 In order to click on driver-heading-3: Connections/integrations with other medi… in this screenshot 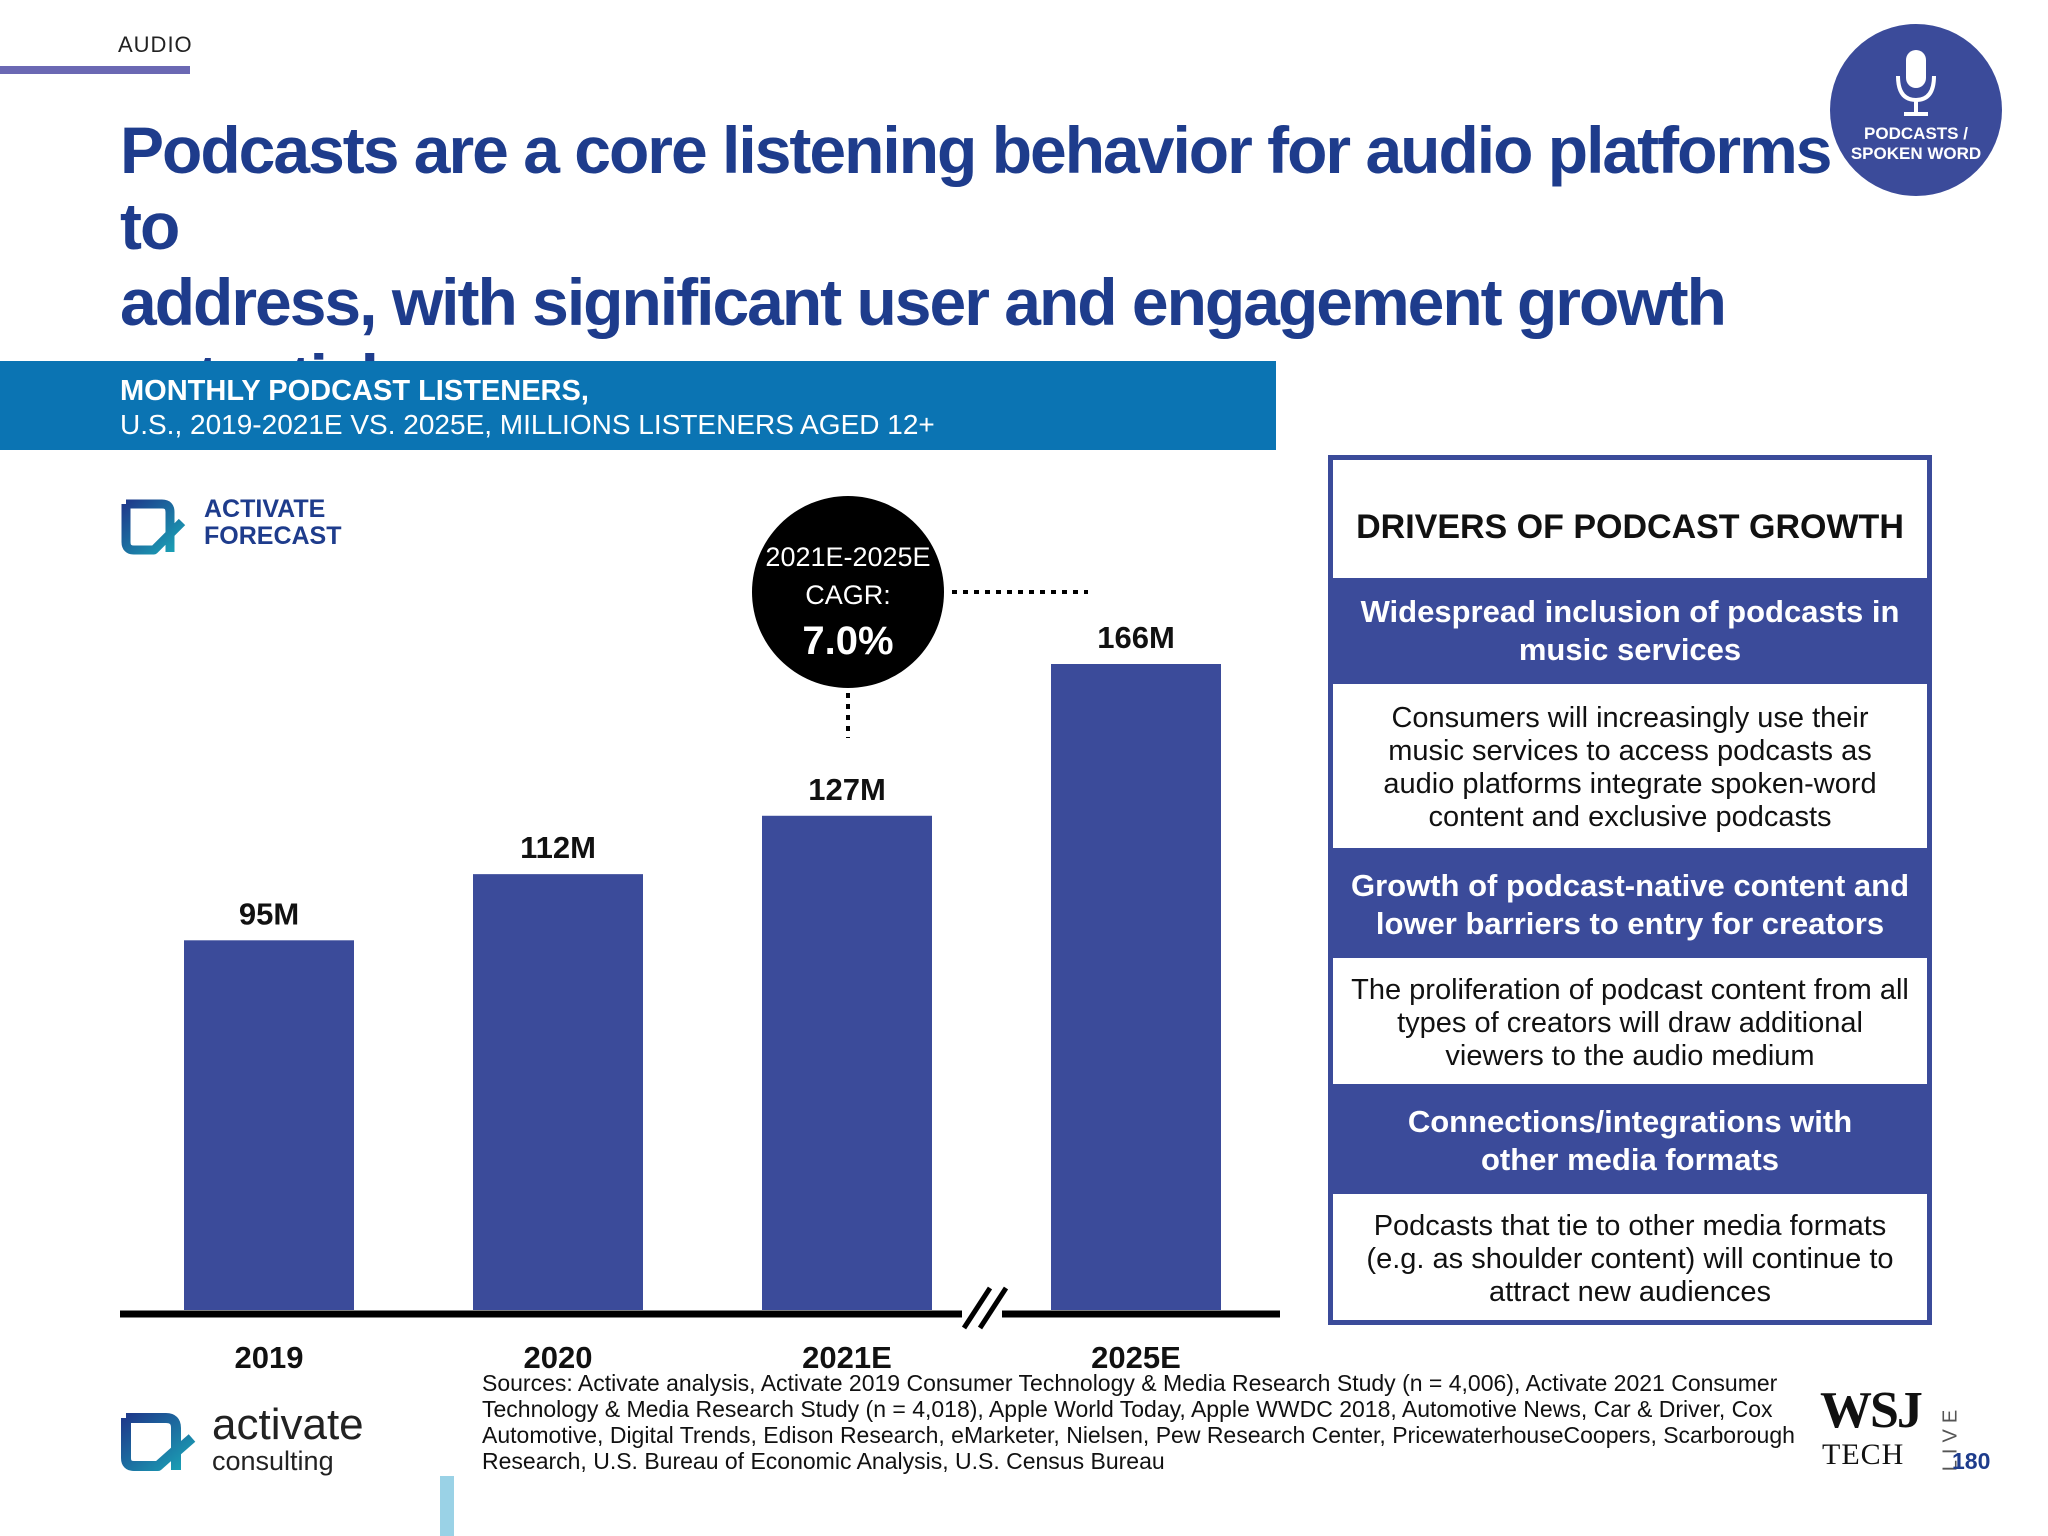, I will do `click(1630, 1141)`.